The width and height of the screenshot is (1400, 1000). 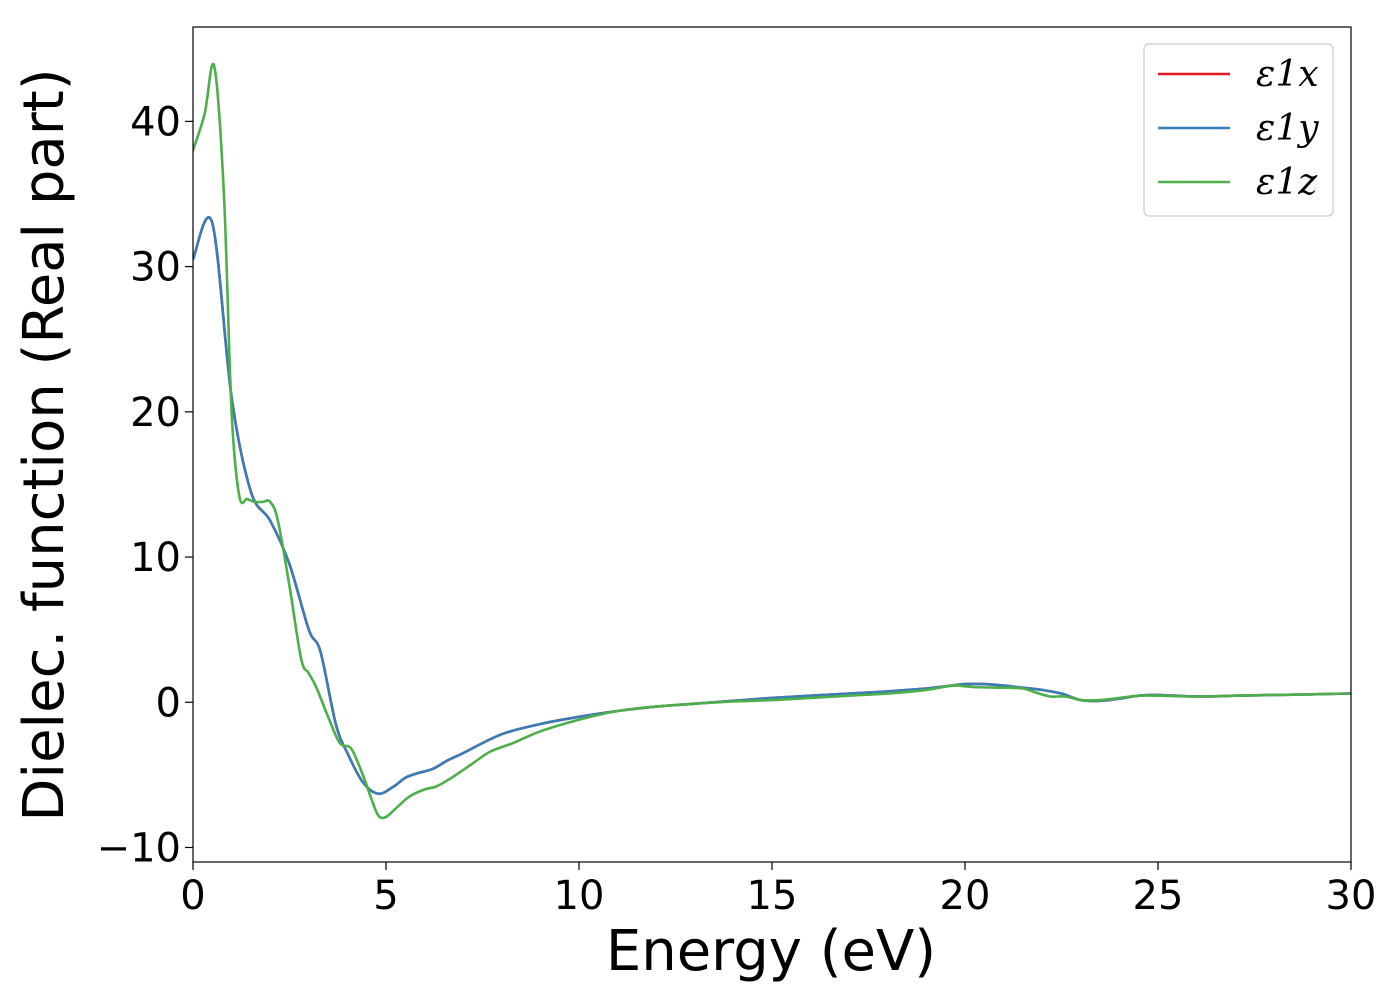 What do you see at coordinates (1351, 896) in the screenshot?
I see `x-tick-label: 30` at bounding box center [1351, 896].